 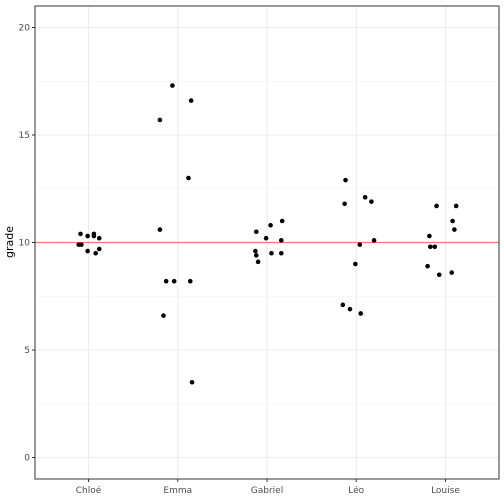 What do you see at coordinates (9, 242) in the screenshot?
I see `y-axis-title: grade` at bounding box center [9, 242].